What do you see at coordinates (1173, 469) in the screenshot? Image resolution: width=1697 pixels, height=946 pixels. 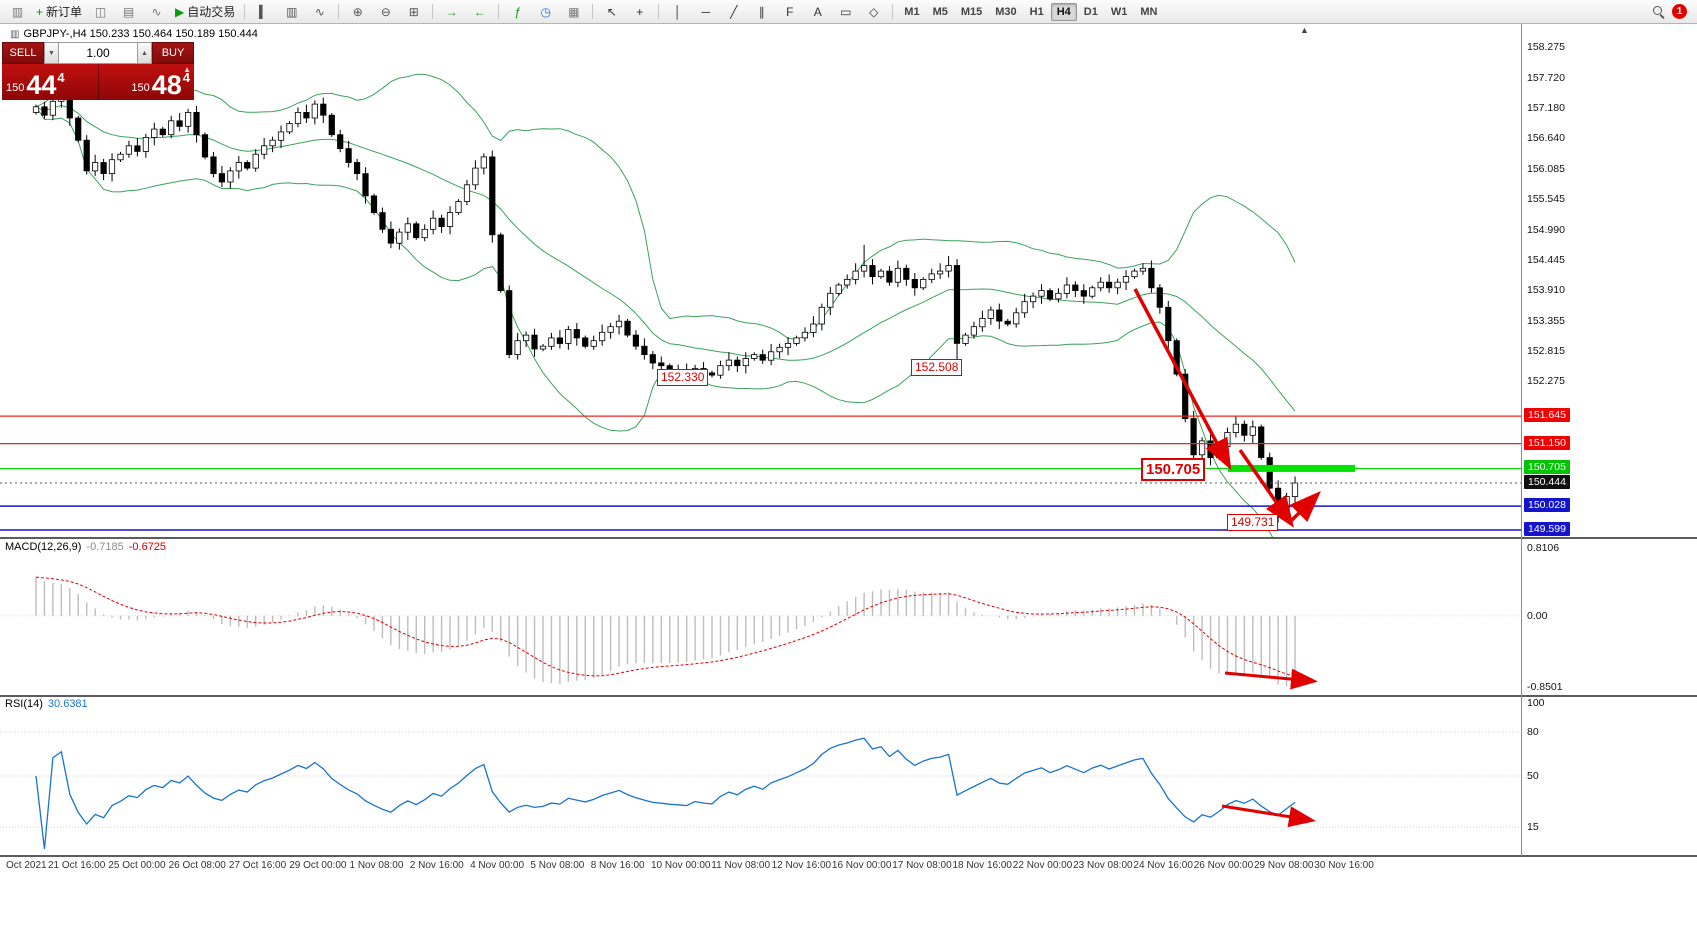 I see `price-annotation: 150.705` at bounding box center [1173, 469].